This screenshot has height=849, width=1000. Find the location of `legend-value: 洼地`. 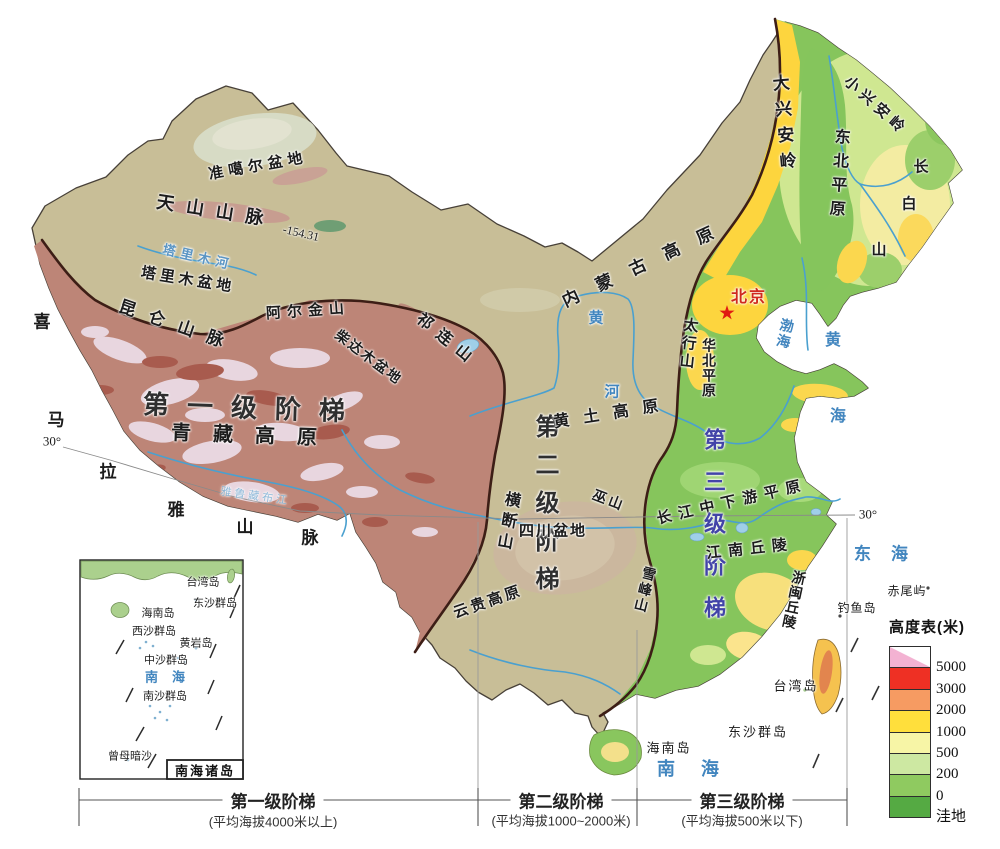

legend-value: 洼地 is located at coordinates (951, 817).